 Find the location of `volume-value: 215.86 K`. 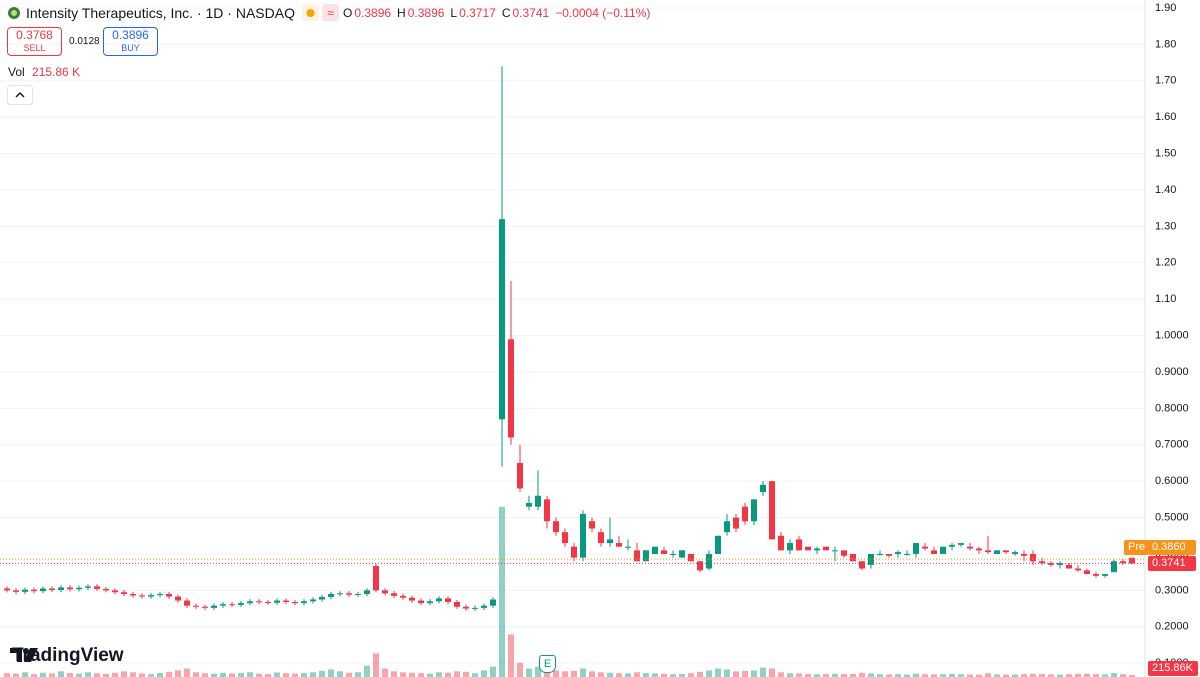

volume-value: 215.86 K is located at coordinates (56, 72).